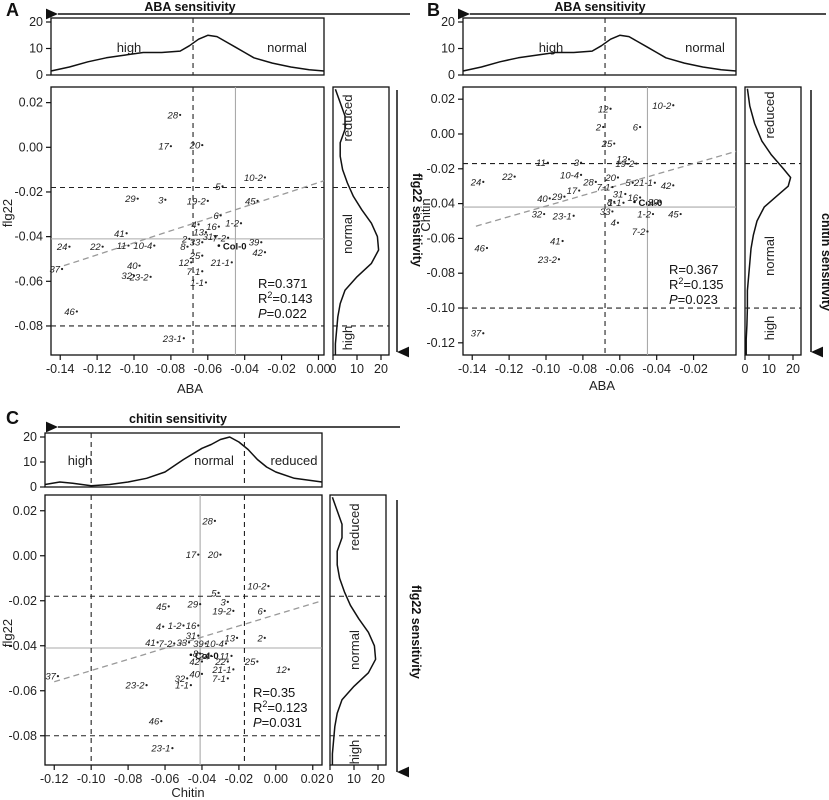 The image size is (829, 800). What do you see at coordinates (416, 632) in the screenshot?
I see `side-axis-title: flg22 sensitivity` at bounding box center [416, 632].